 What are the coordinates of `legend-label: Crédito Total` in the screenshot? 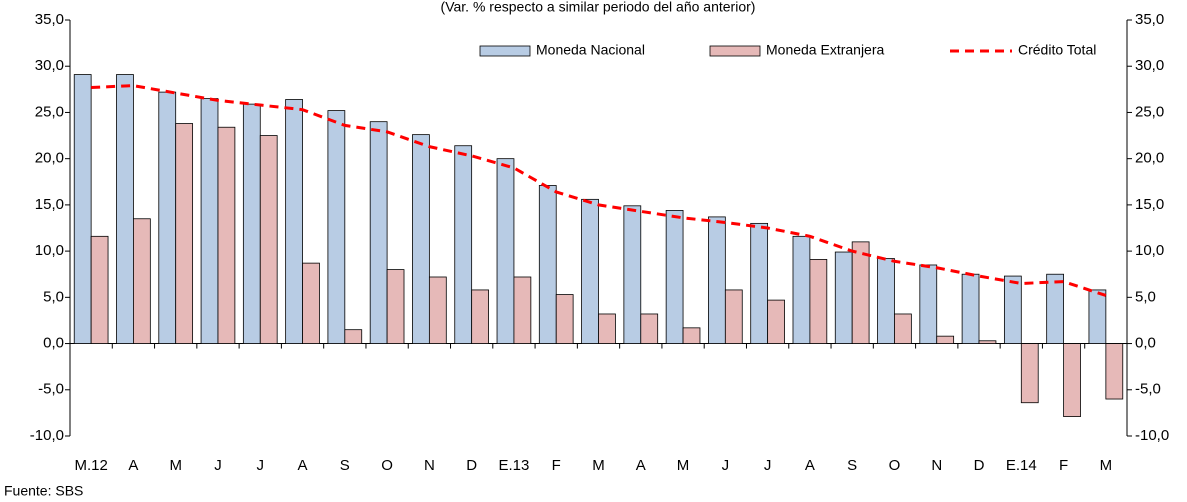 It's located at (1057, 50).